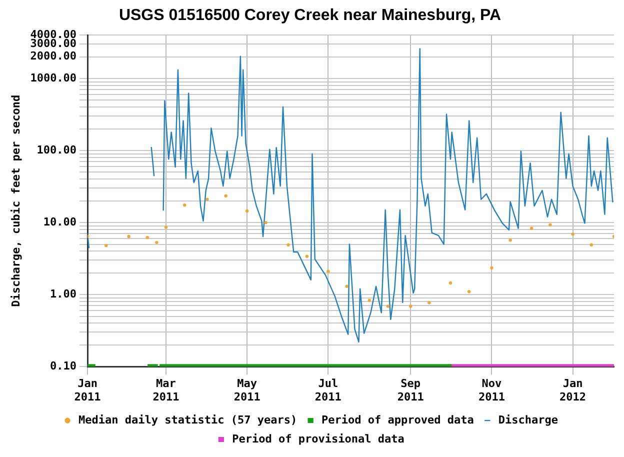 Image resolution: width=624 pixels, height=457 pixels. What do you see at coordinates (63, 365) in the screenshot?
I see `y-tick-label: 0.10` at bounding box center [63, 365].